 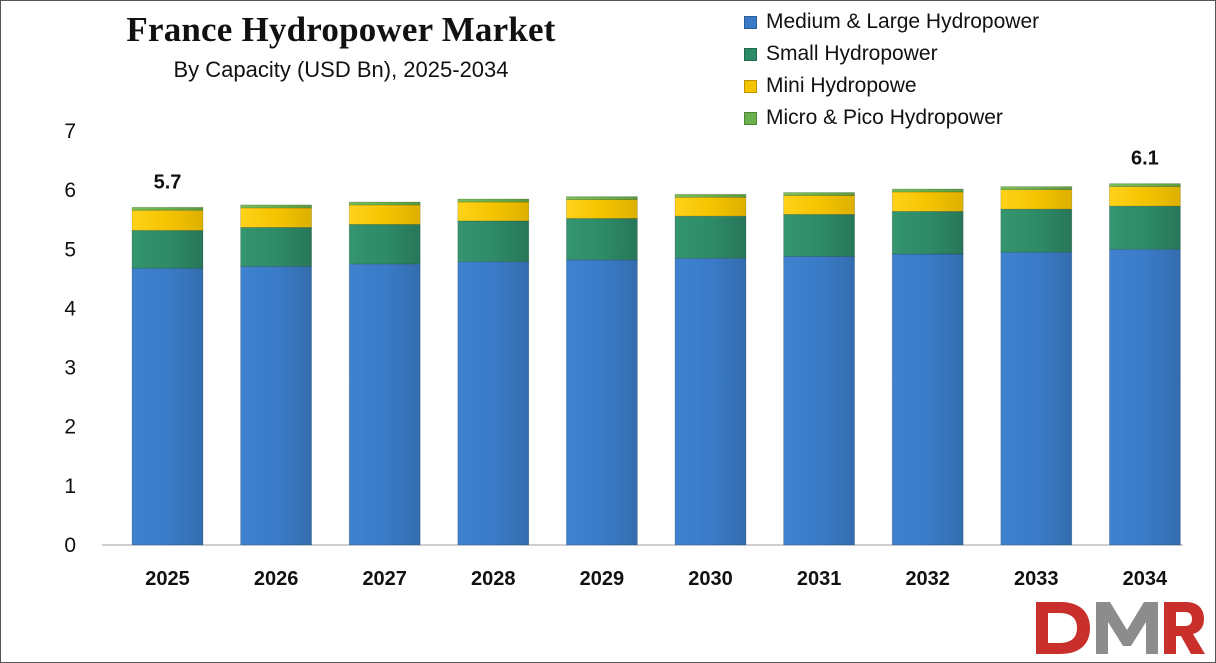 I want to click on y-axis: 0 1 2 3 4 5 6 7, so click(x=70, y=338).